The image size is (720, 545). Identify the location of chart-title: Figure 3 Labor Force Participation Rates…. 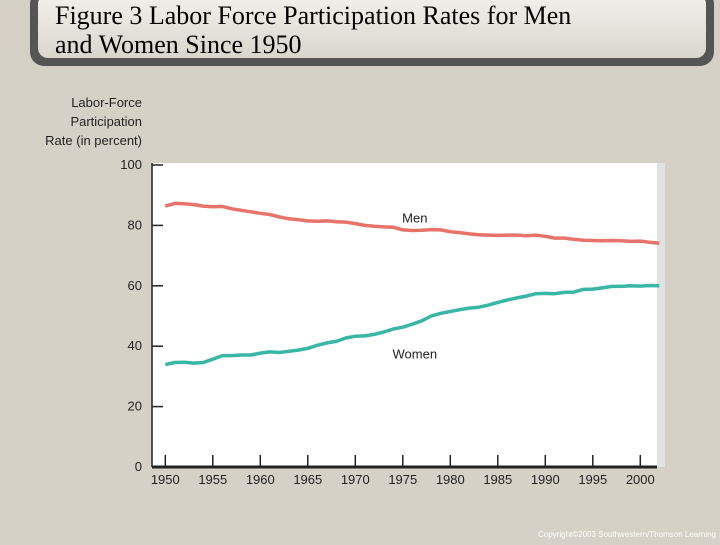
(313, 15).